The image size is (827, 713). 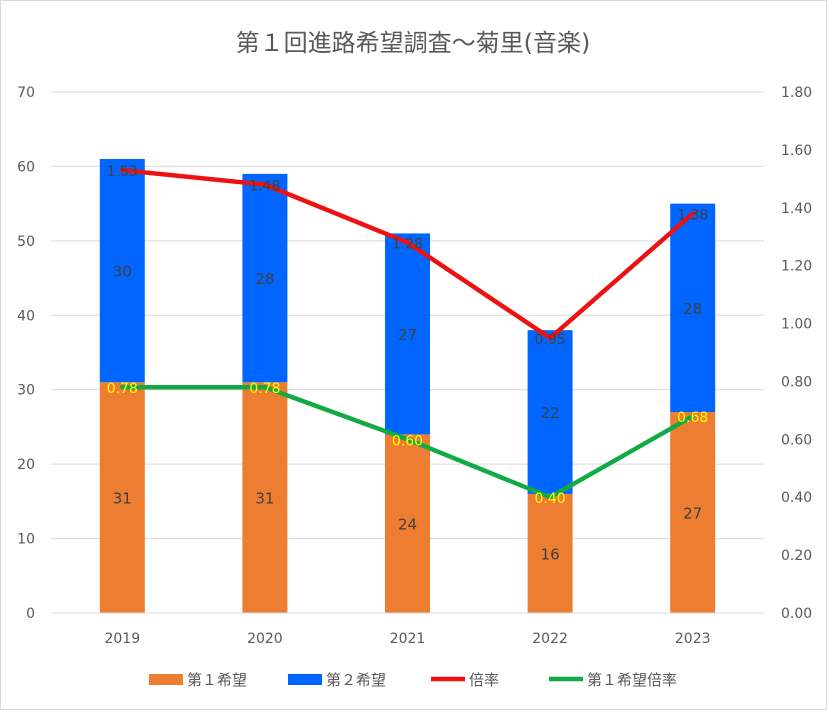 What do you see at coordinates (26, 465) in the screenshot?
I see `left-tick-label: 20` at bounding box center [26, 465].